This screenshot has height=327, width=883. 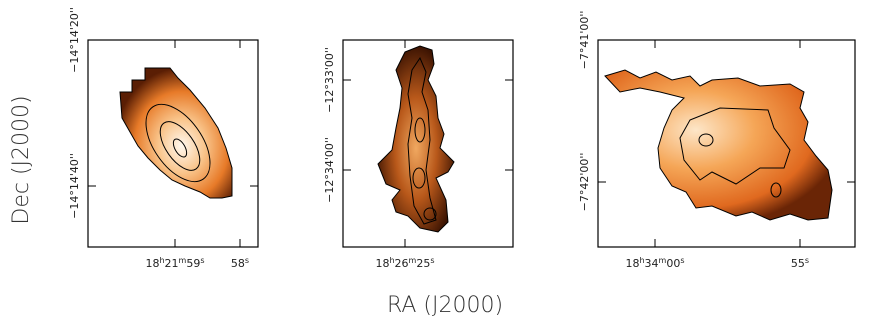 I want to click on panel-2-map, so click(x=428, y=143).